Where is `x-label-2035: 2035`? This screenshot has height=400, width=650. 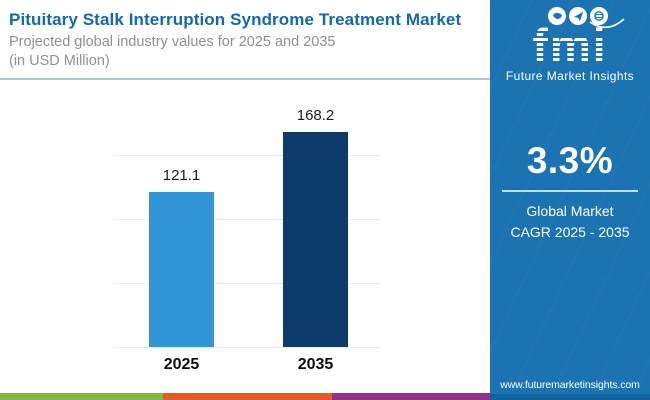
x-label-2035: 2035 is located at coordinates (315, 364).